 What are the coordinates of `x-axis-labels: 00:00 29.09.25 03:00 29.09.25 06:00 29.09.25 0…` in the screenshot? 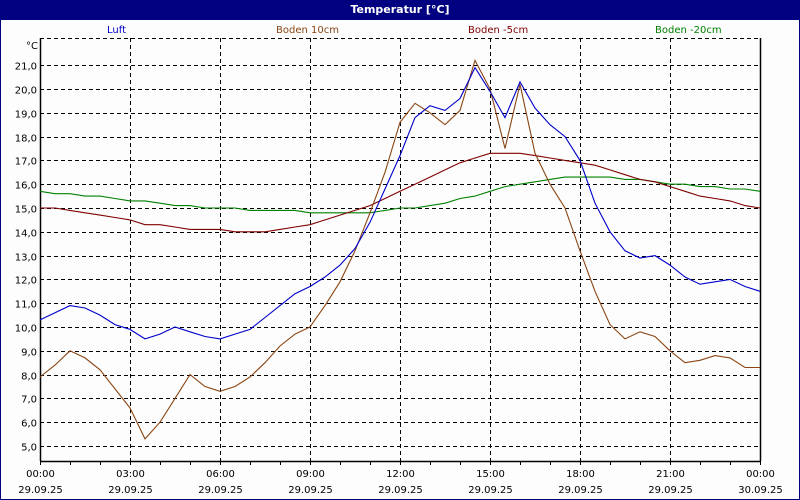 It's located at (400, 482).